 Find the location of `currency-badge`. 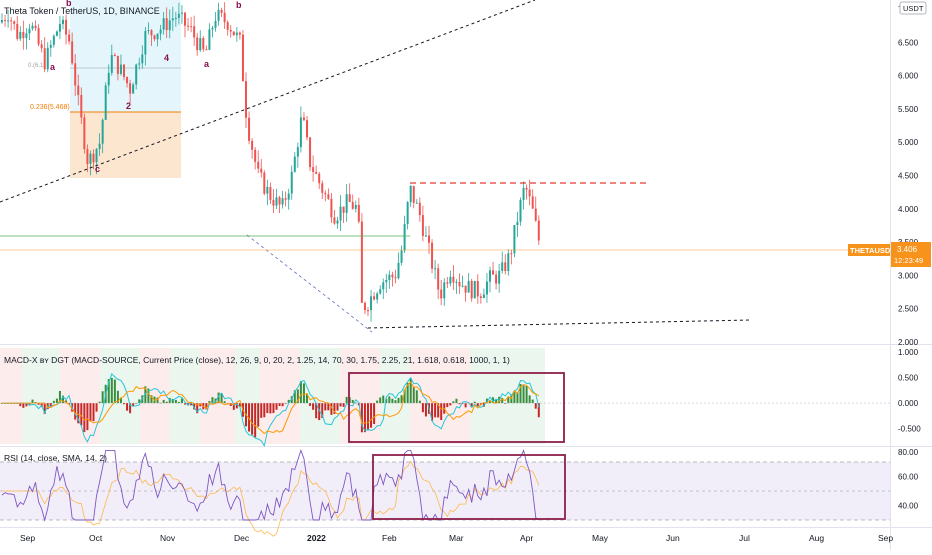

currency-badge is located at coordinates (913, 8).